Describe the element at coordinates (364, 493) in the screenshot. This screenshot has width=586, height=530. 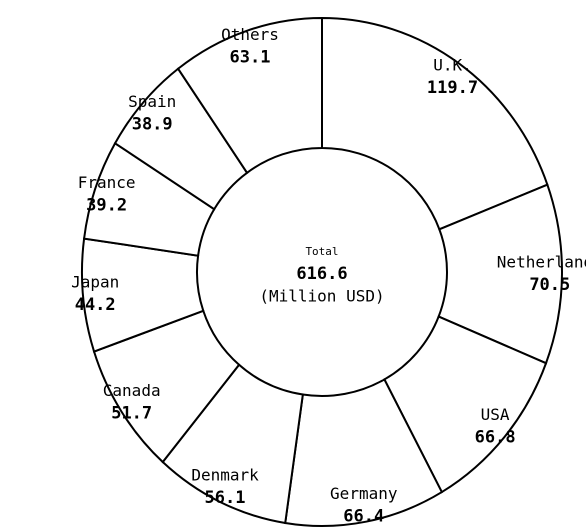
I see `slice-label: Germany` at that location.